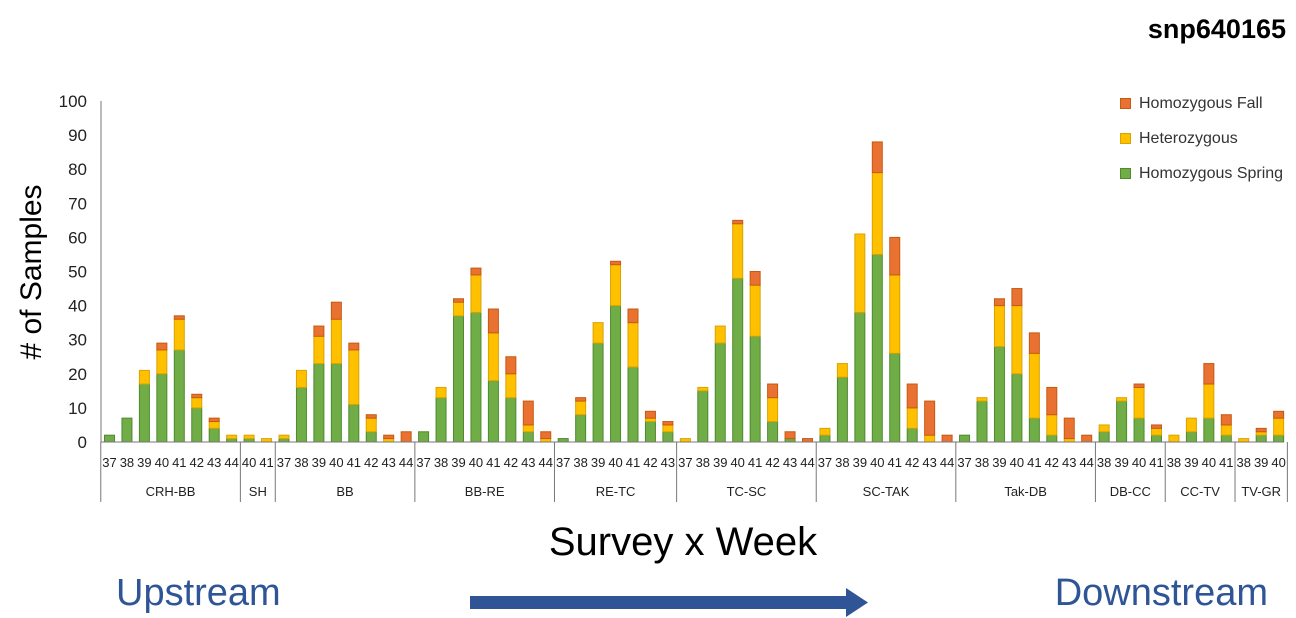  I want to click on chart-title: snp640165, so click(1216, 29).